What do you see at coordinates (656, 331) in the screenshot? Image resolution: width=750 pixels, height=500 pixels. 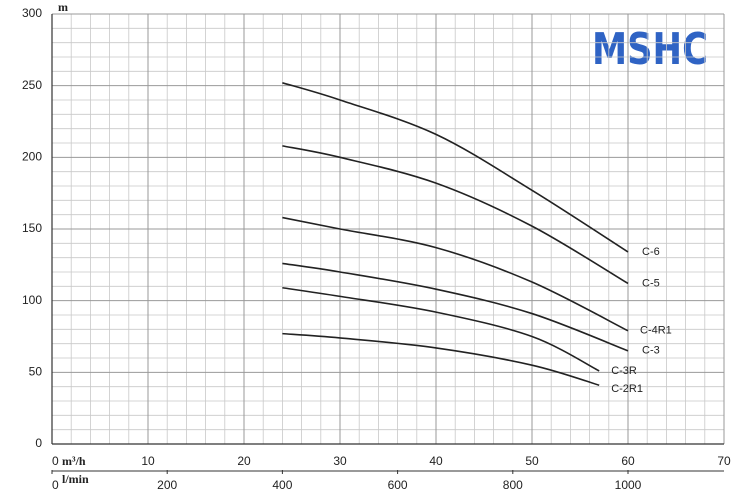 I see `curve-label: C-4R1` at bounding box center [656, 331].